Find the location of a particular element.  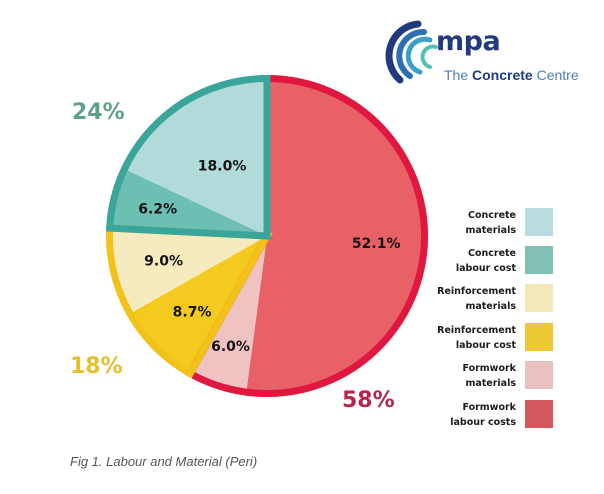

legend-item-formwork-labour-costs: Formwork labour costs is located at coordinates (492, 414).